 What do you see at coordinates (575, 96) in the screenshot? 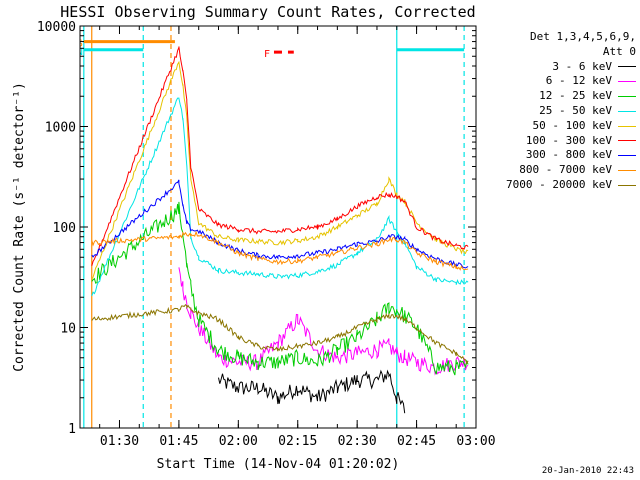
I see `legend-entry-label: 12 - 25 keV` at bounding box center [575, 96].